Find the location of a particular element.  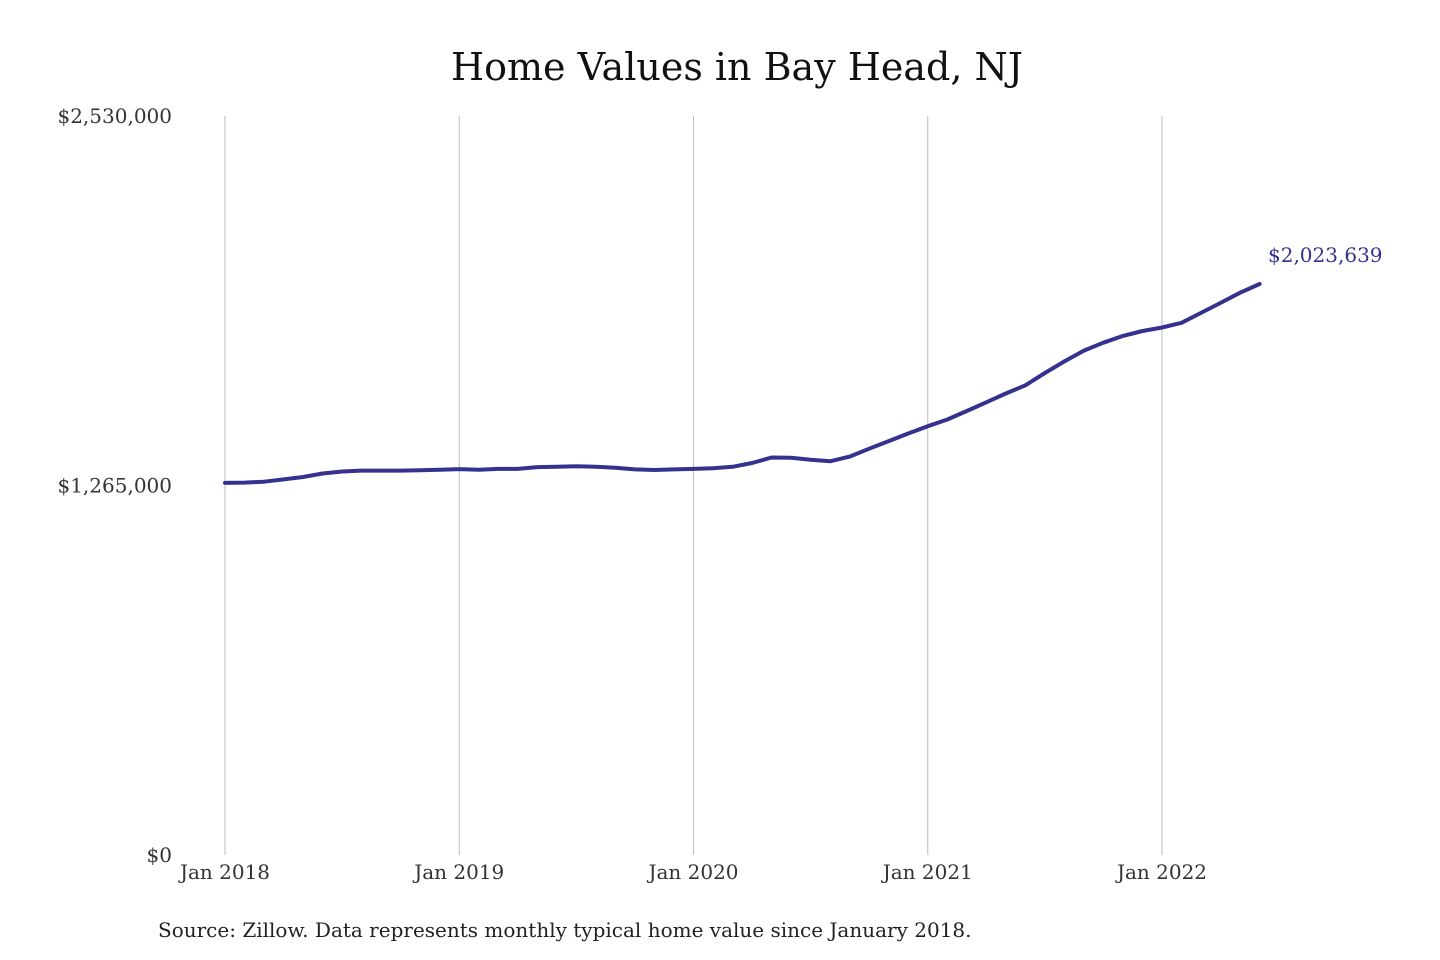

x-tick-label: Jan 2021 is located at coordinates (927, 872).